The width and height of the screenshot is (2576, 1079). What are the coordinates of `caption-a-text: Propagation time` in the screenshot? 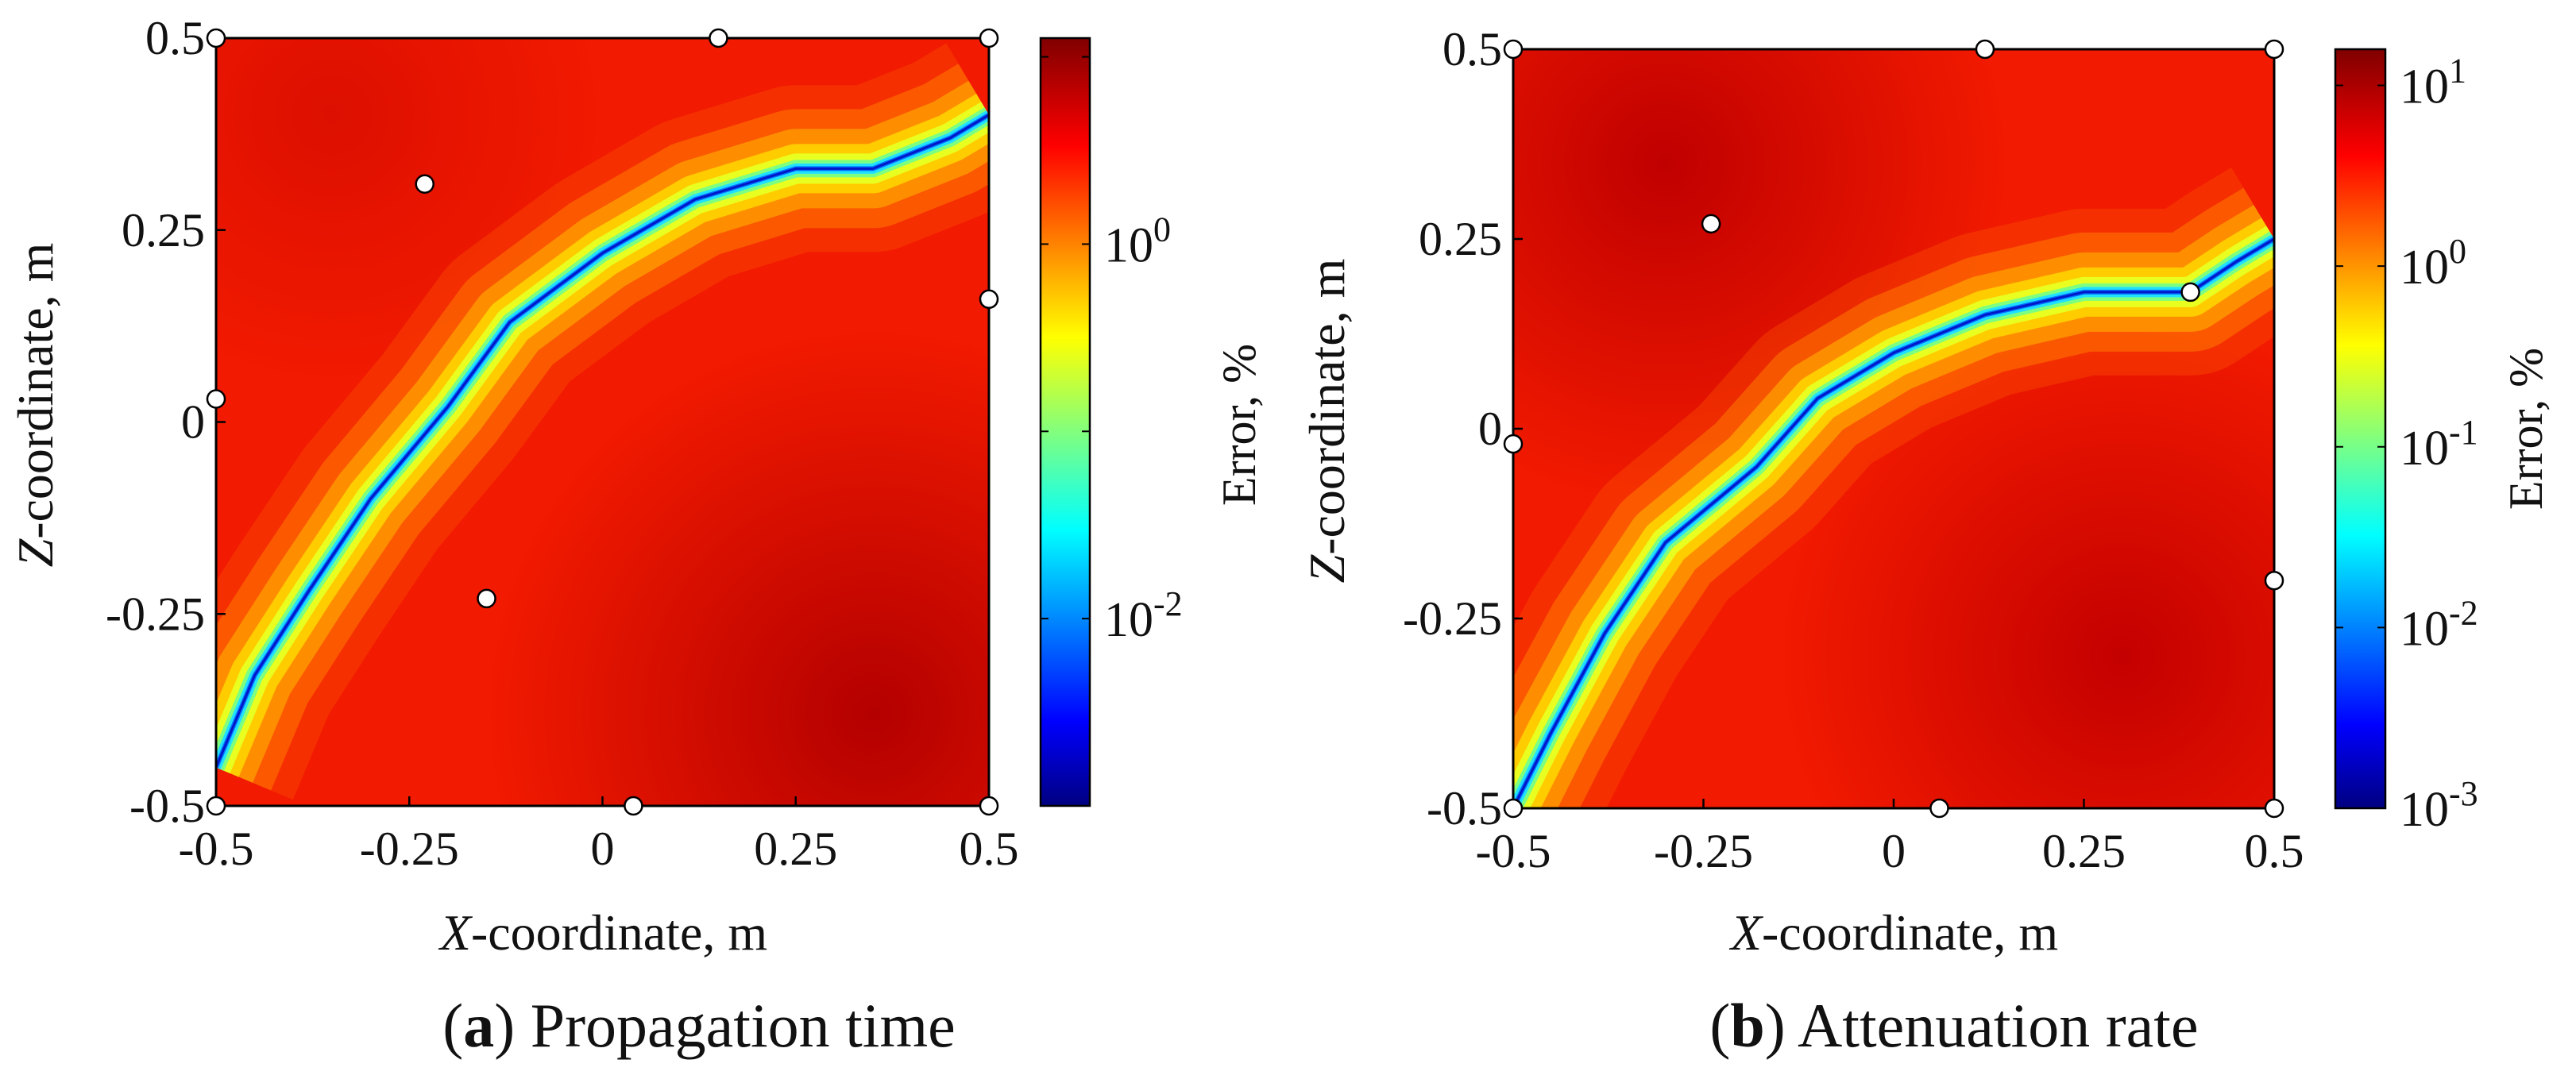 It's located at (744, 1026).